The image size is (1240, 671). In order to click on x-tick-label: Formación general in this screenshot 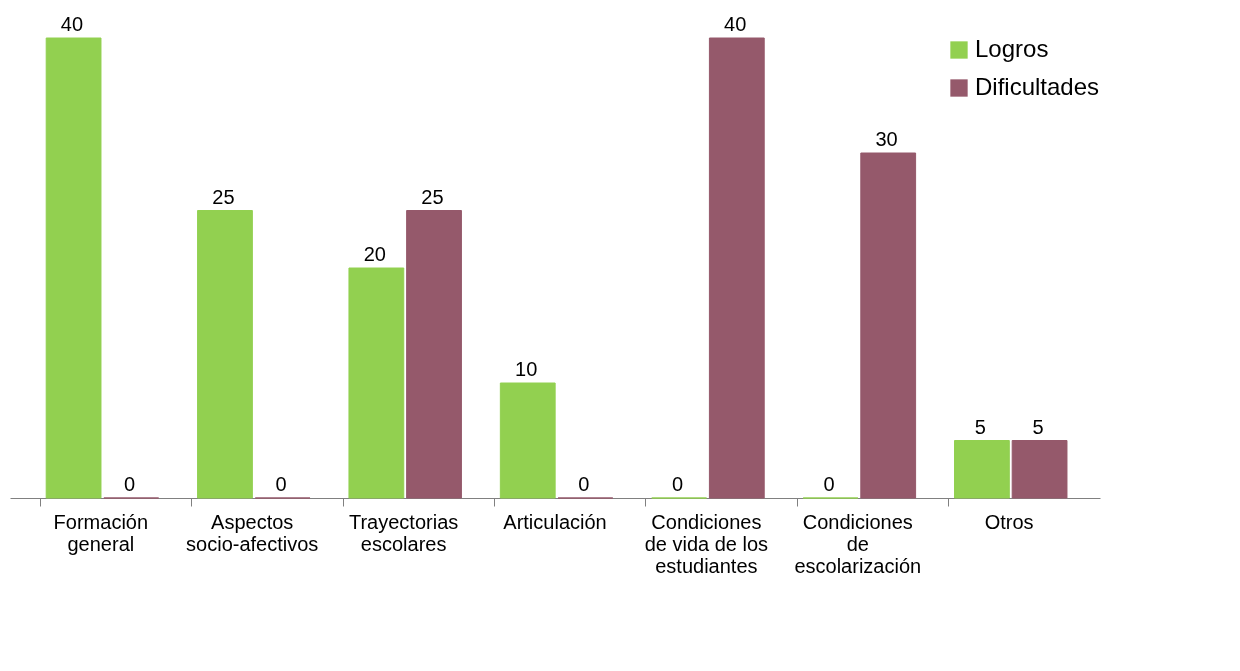, I will do `click(101, 532)`.